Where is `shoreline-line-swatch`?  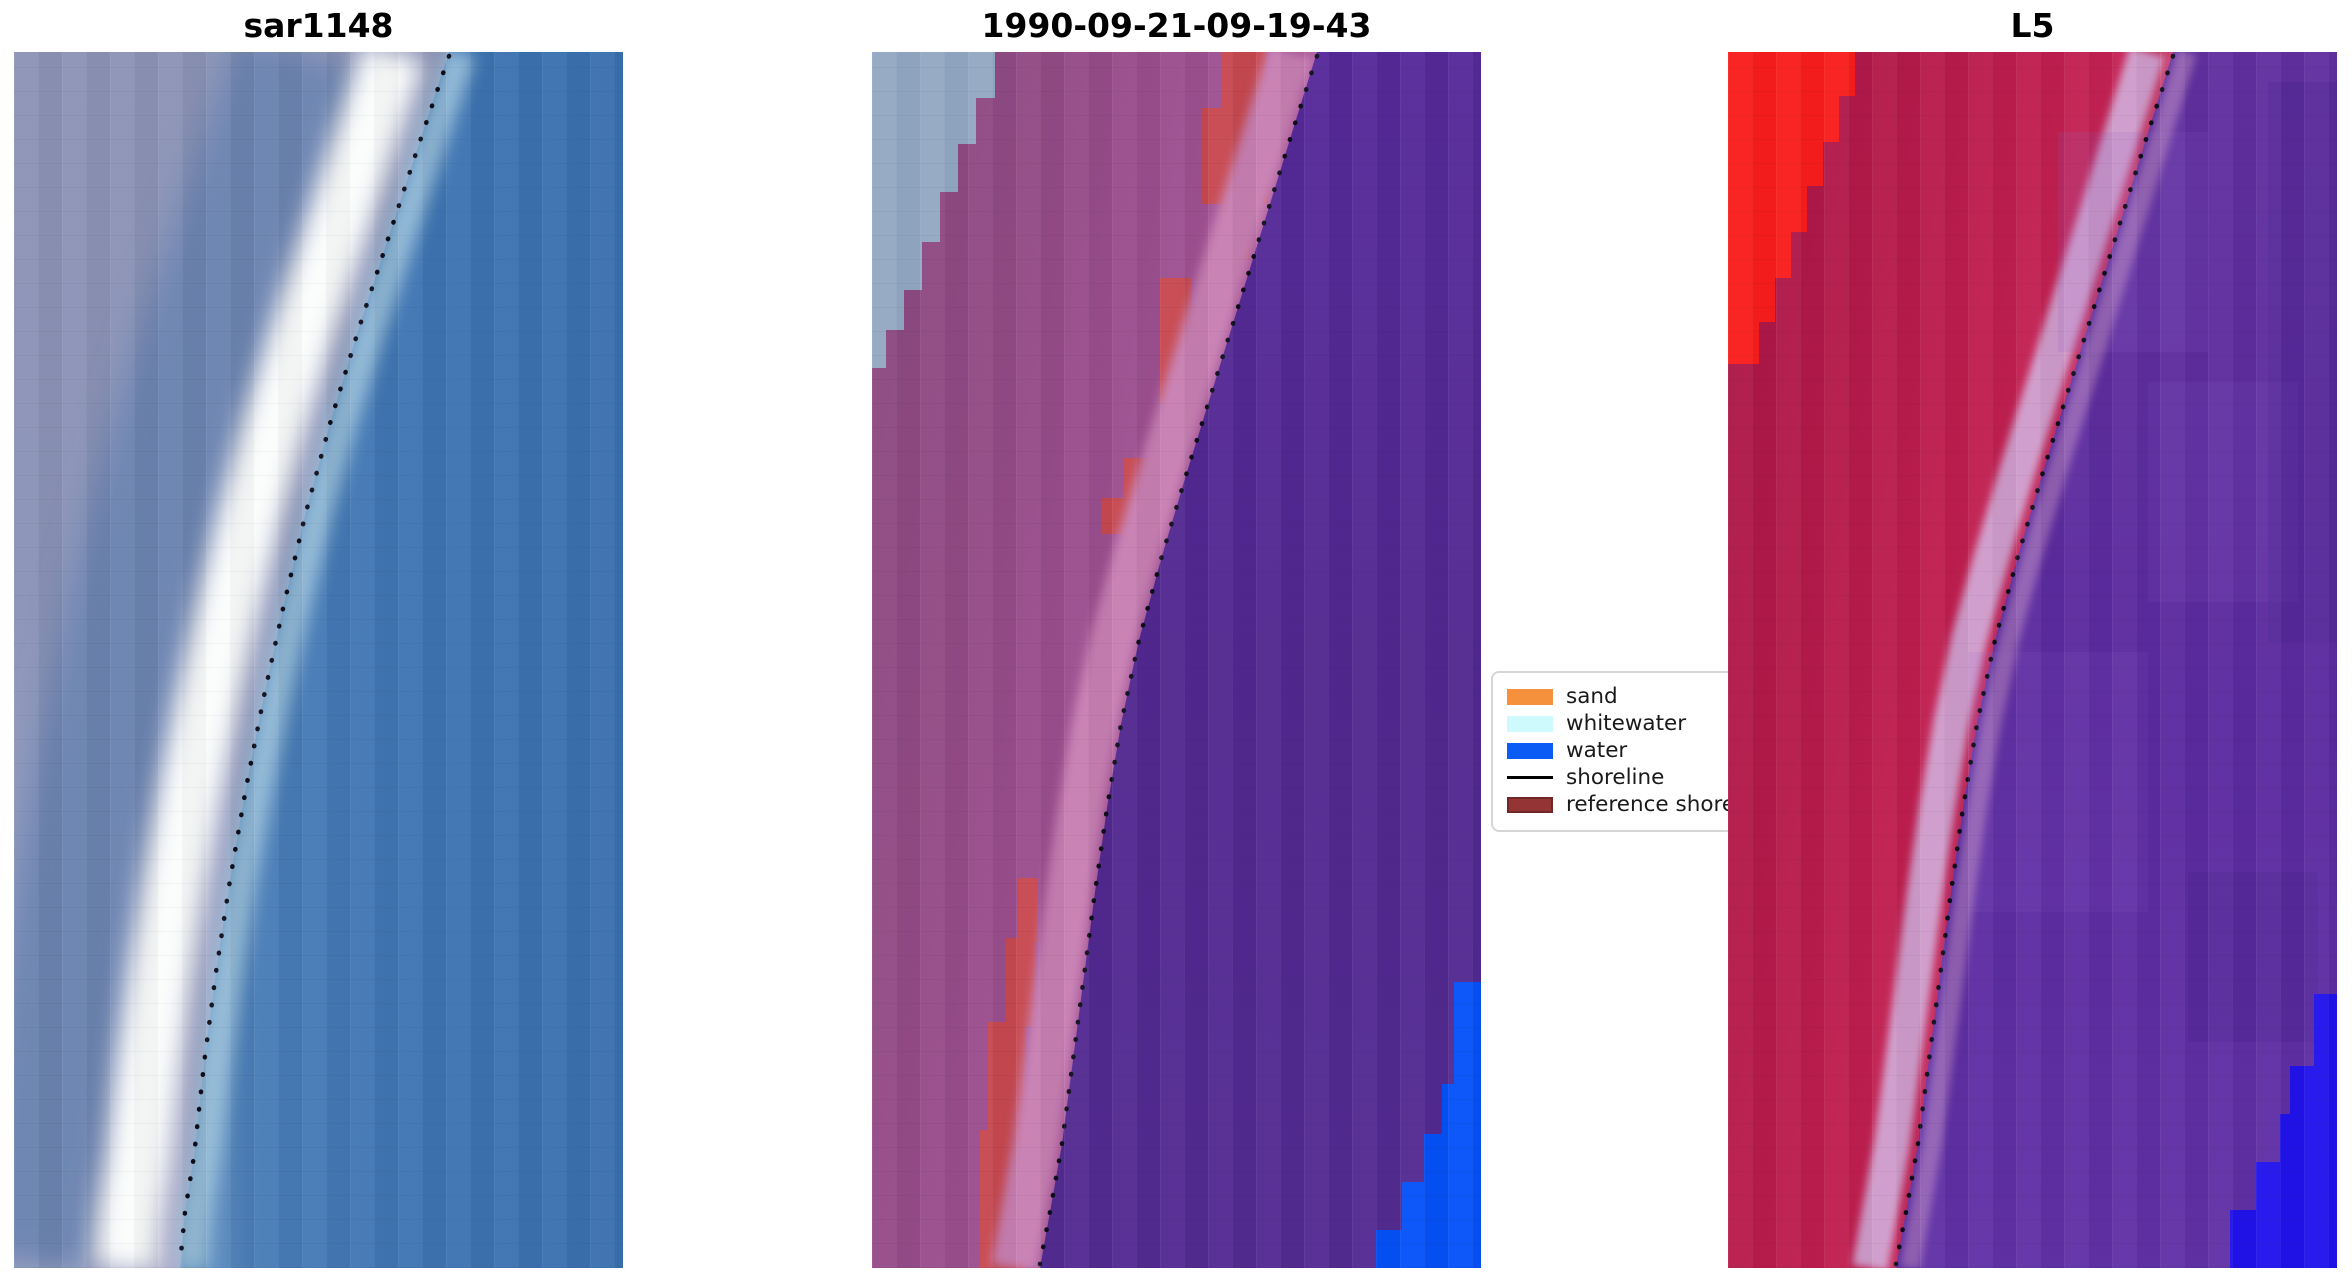
shoreline-line-swatch is located at coordinates (1530, 777).